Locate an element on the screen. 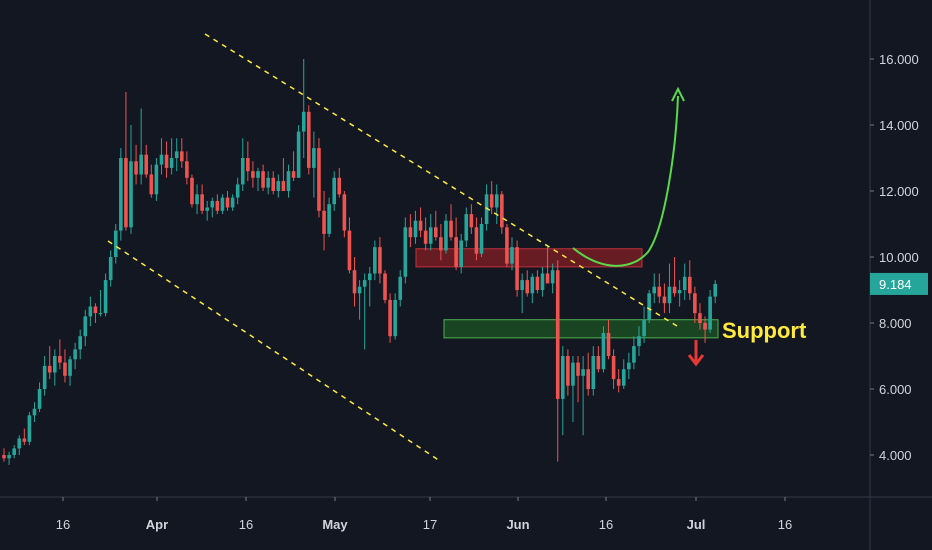 The image size is (932, 550). support-zone is located at coordinates (581, 329).